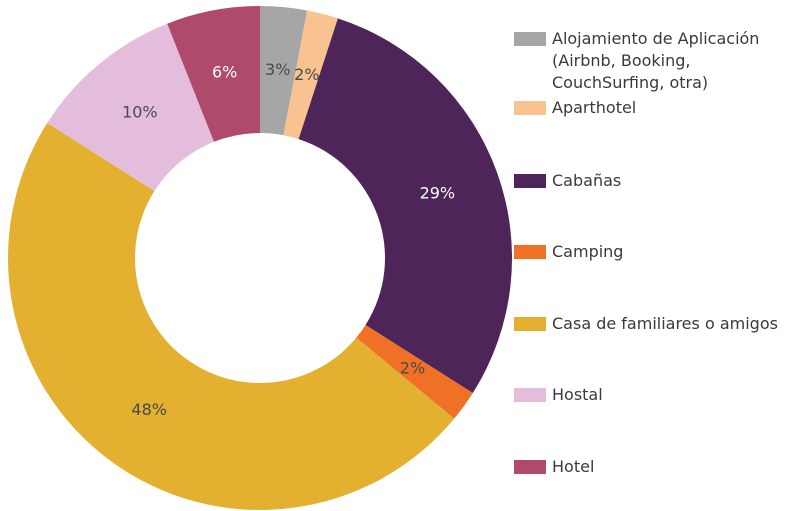  What do you see at coordinates (277, 69) in the screenshot?
I see `data-label: 3%` at bounding box center [277, 69].